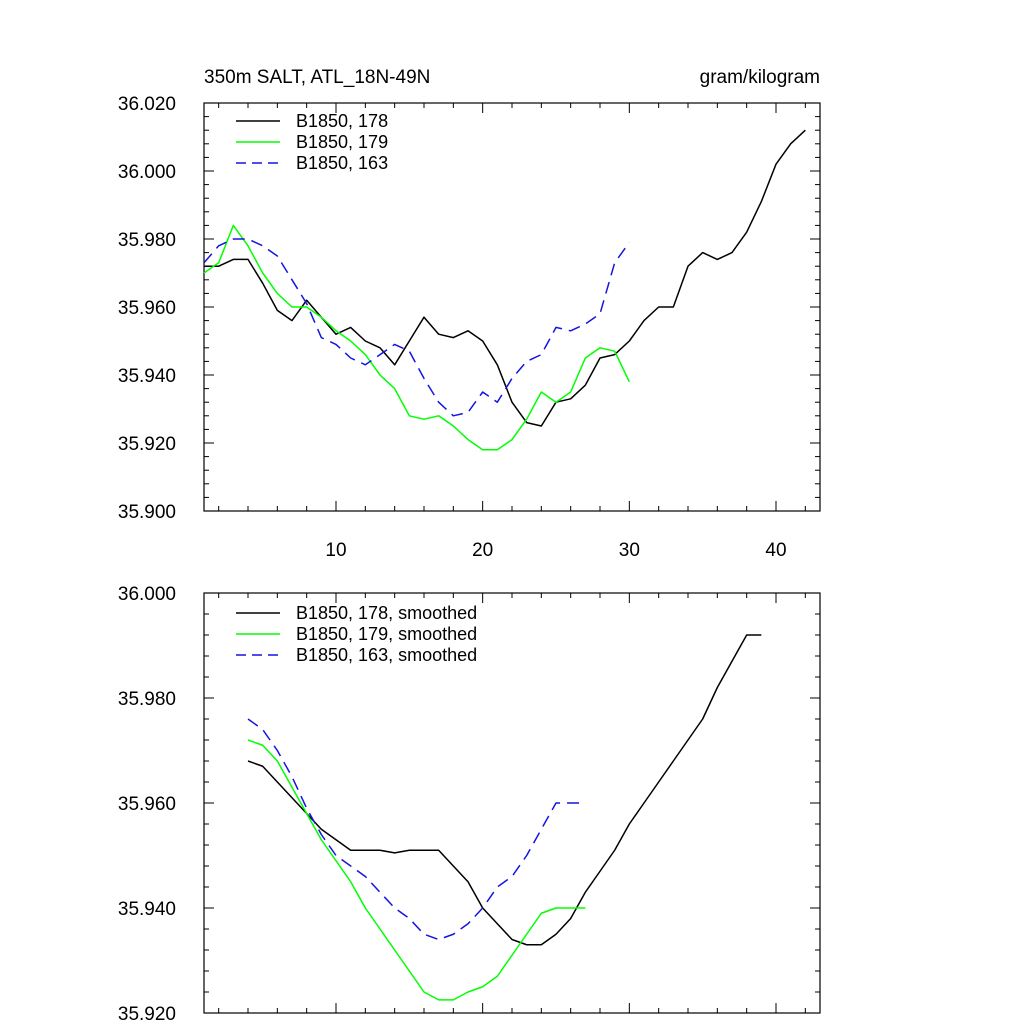 The width and height of the screenshot is (1024, 1024). I want to click on y-tick-label: 35.900, so click(147, 512).